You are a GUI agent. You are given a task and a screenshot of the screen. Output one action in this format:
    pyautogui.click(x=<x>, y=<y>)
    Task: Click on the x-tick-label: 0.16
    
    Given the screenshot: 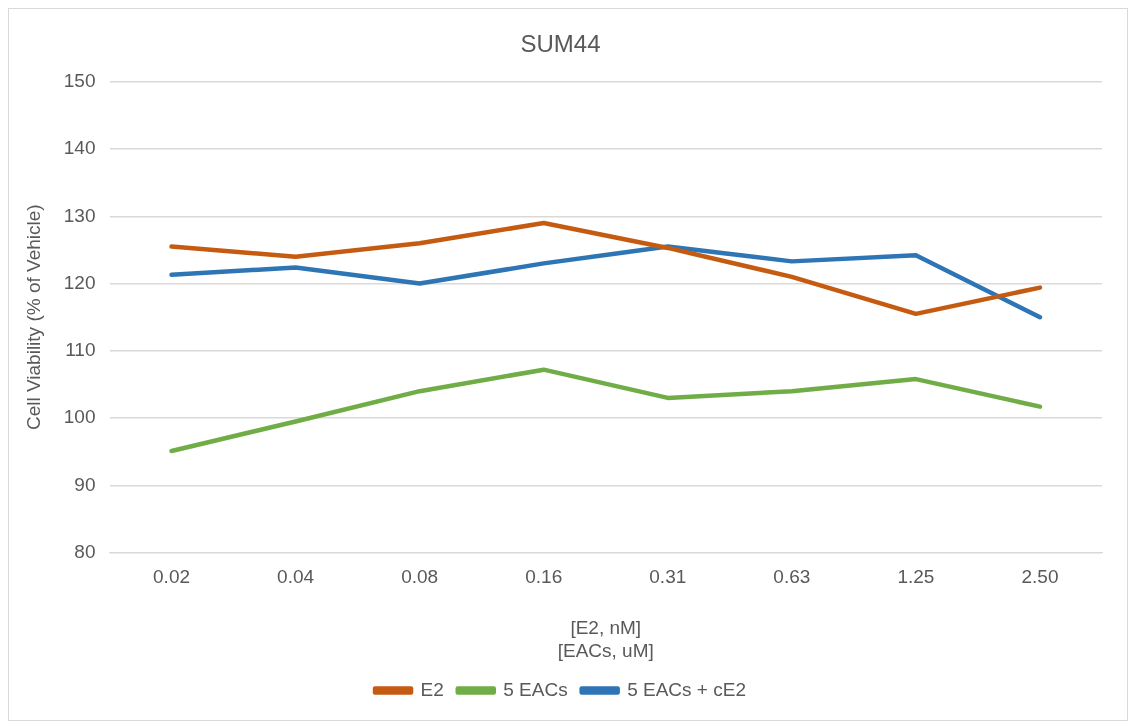 What is the action you would take?
    pyautogui.click(x=544, y=577)
    